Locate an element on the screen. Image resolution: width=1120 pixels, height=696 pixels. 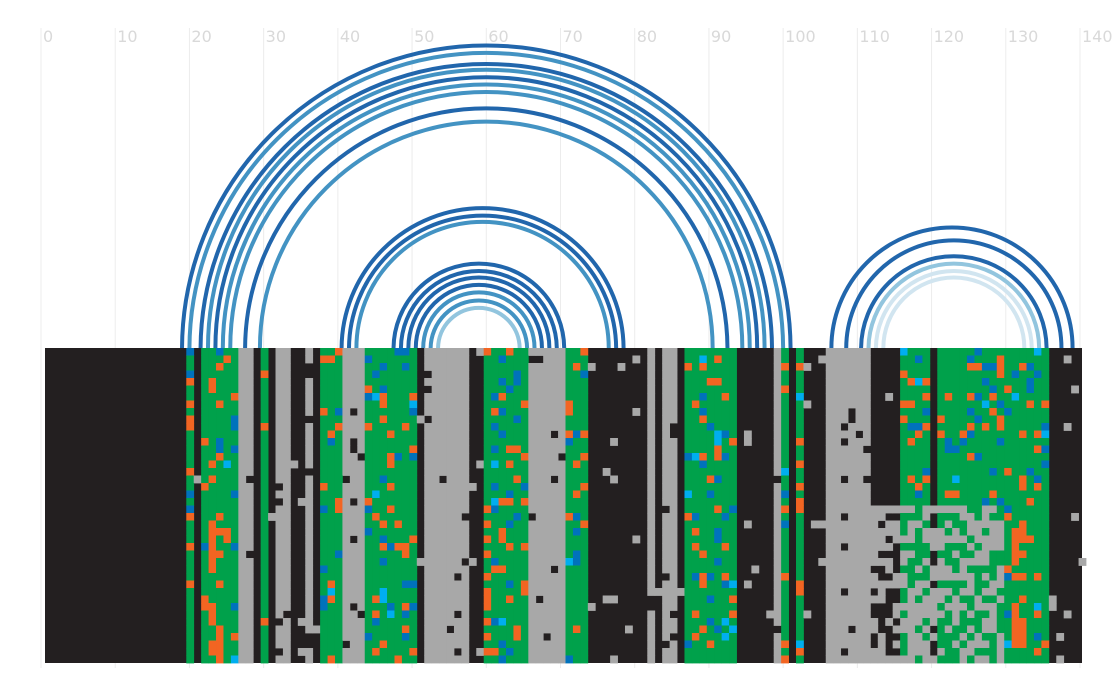
x-tick-label: 50 is located at coordinates (424, 36).